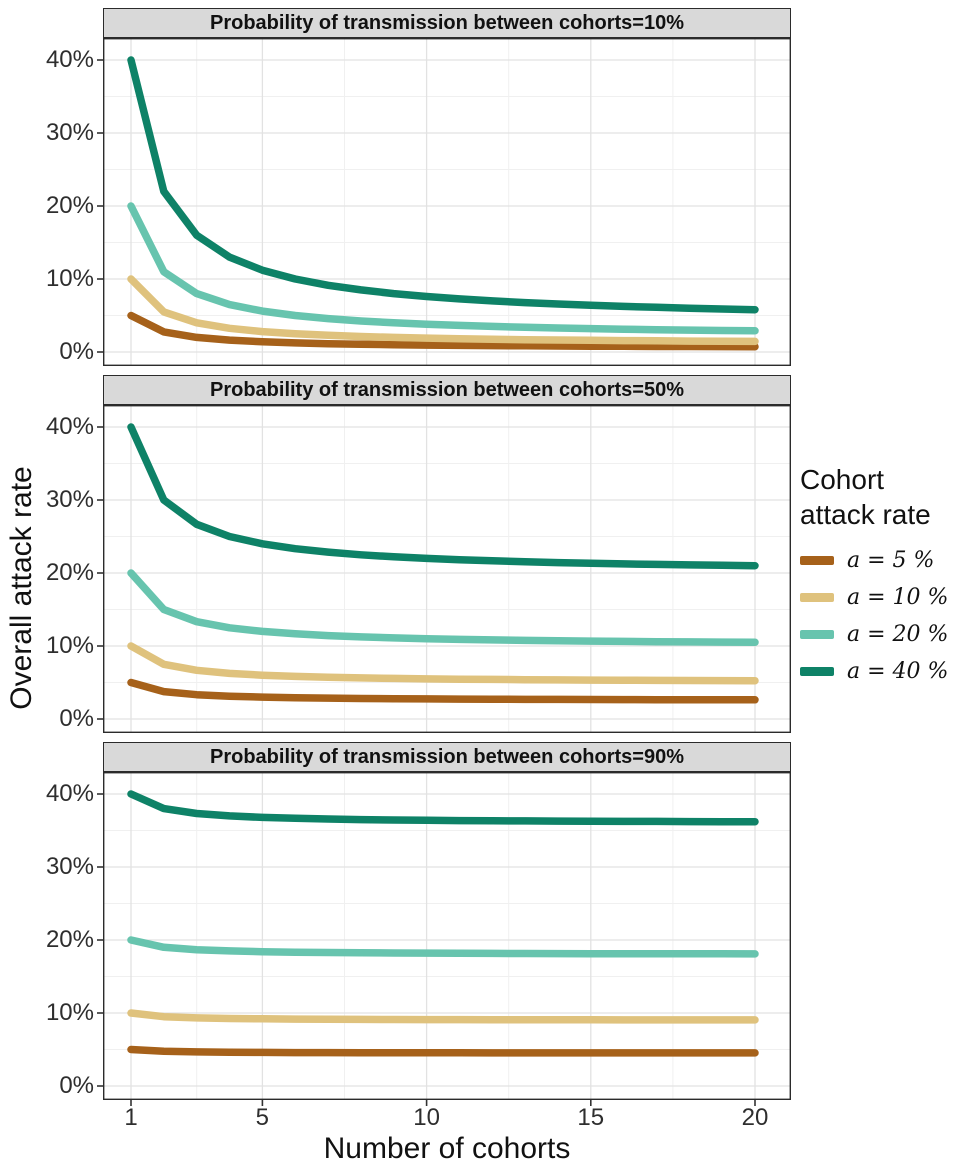  I want to click on x-tick-label: 10, so click(426, 1117).